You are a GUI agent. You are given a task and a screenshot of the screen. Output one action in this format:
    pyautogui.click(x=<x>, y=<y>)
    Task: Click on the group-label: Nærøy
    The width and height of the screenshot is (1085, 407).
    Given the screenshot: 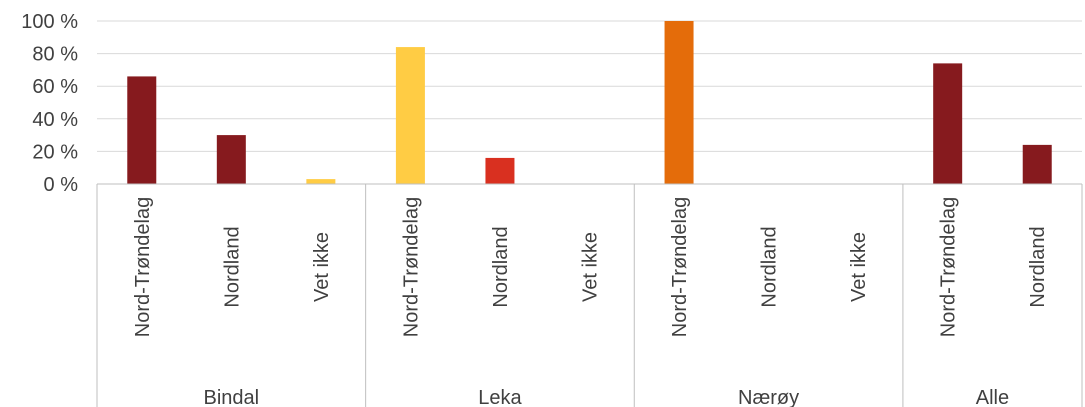 What is the action you would take?
    pyautogui.click(x=768, y=397)
    